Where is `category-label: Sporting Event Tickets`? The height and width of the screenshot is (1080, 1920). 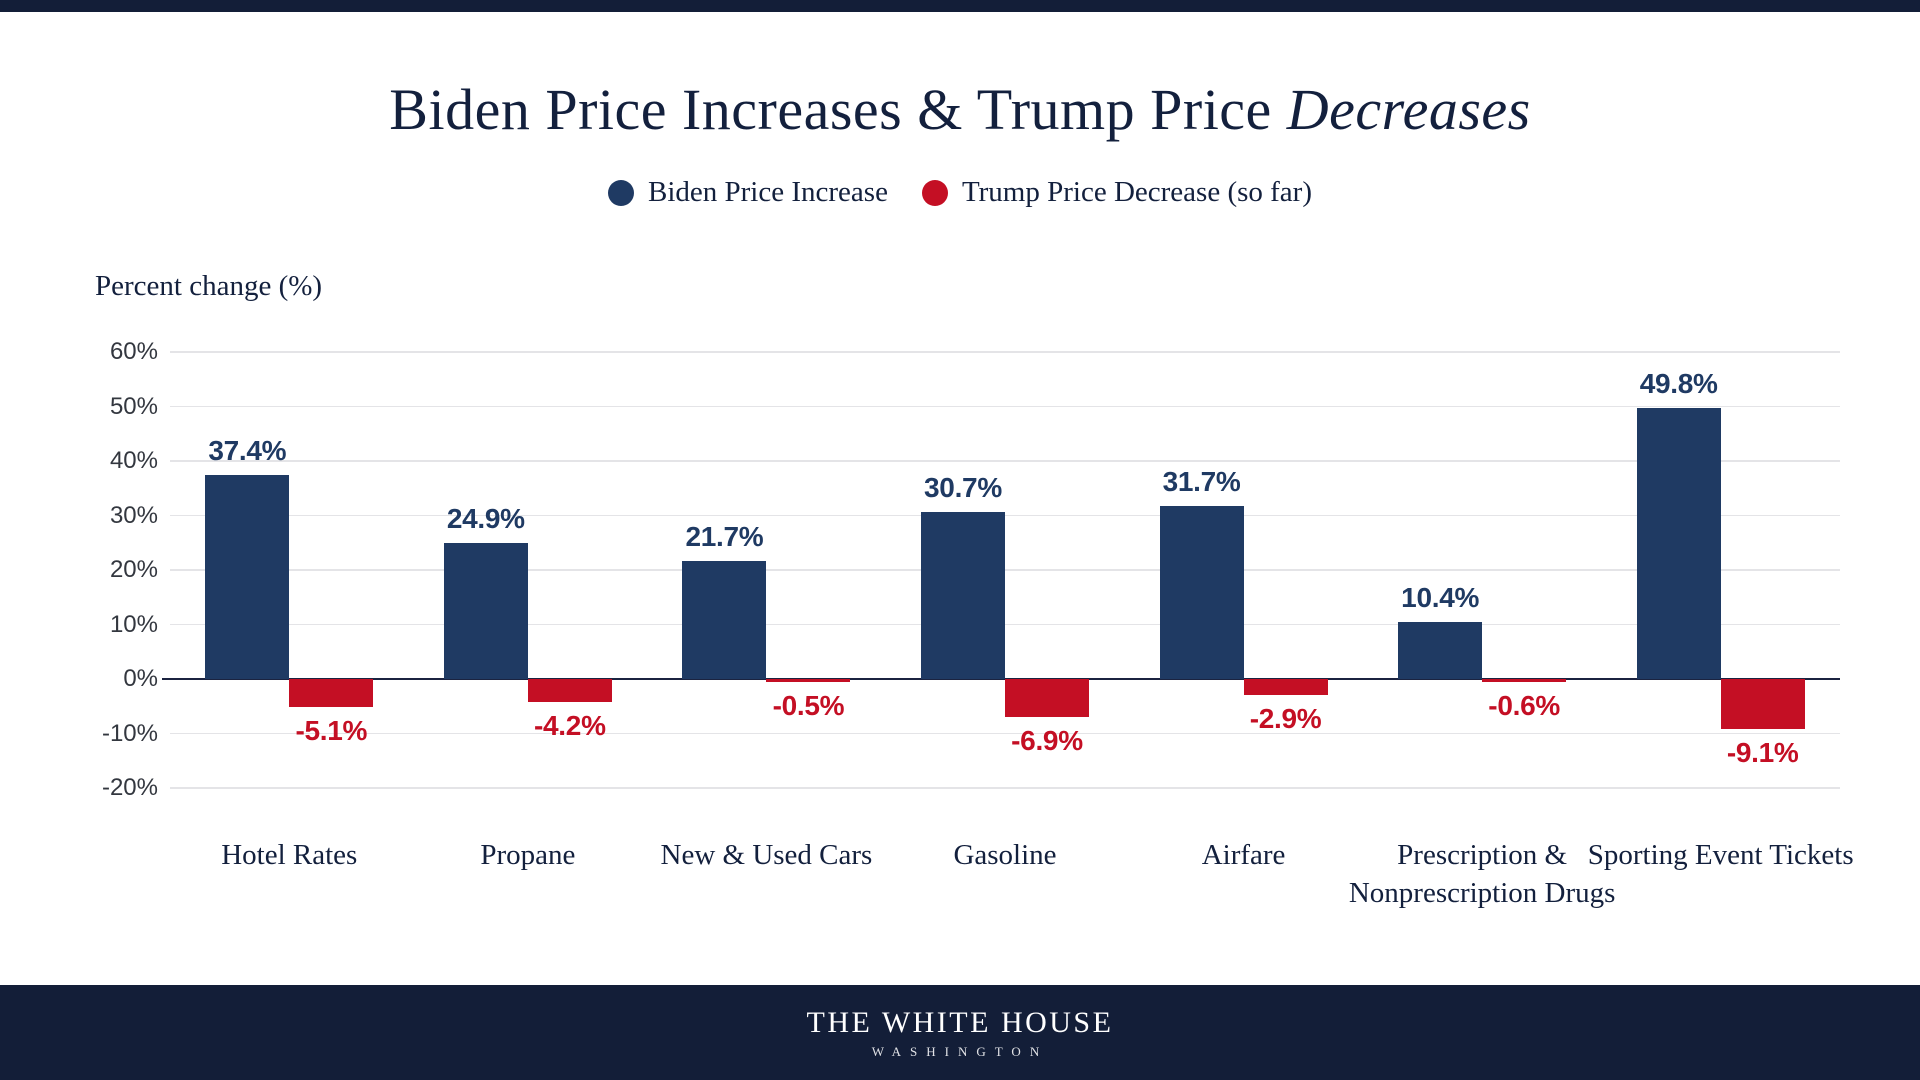
category-label: Sporting Event Tickets is located at coordinates (1720, 855).